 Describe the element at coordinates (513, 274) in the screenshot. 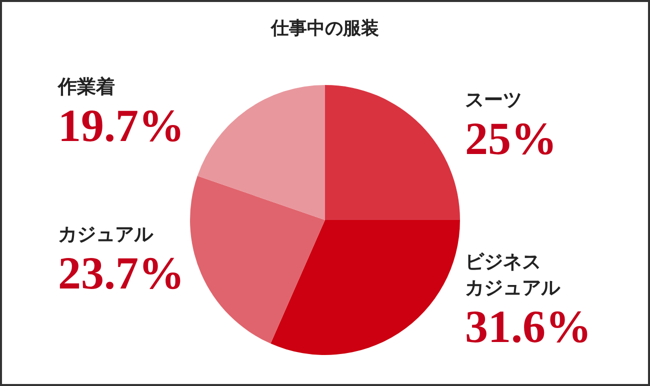

I see `slice-label: ビジネスカジュアル` at that location.